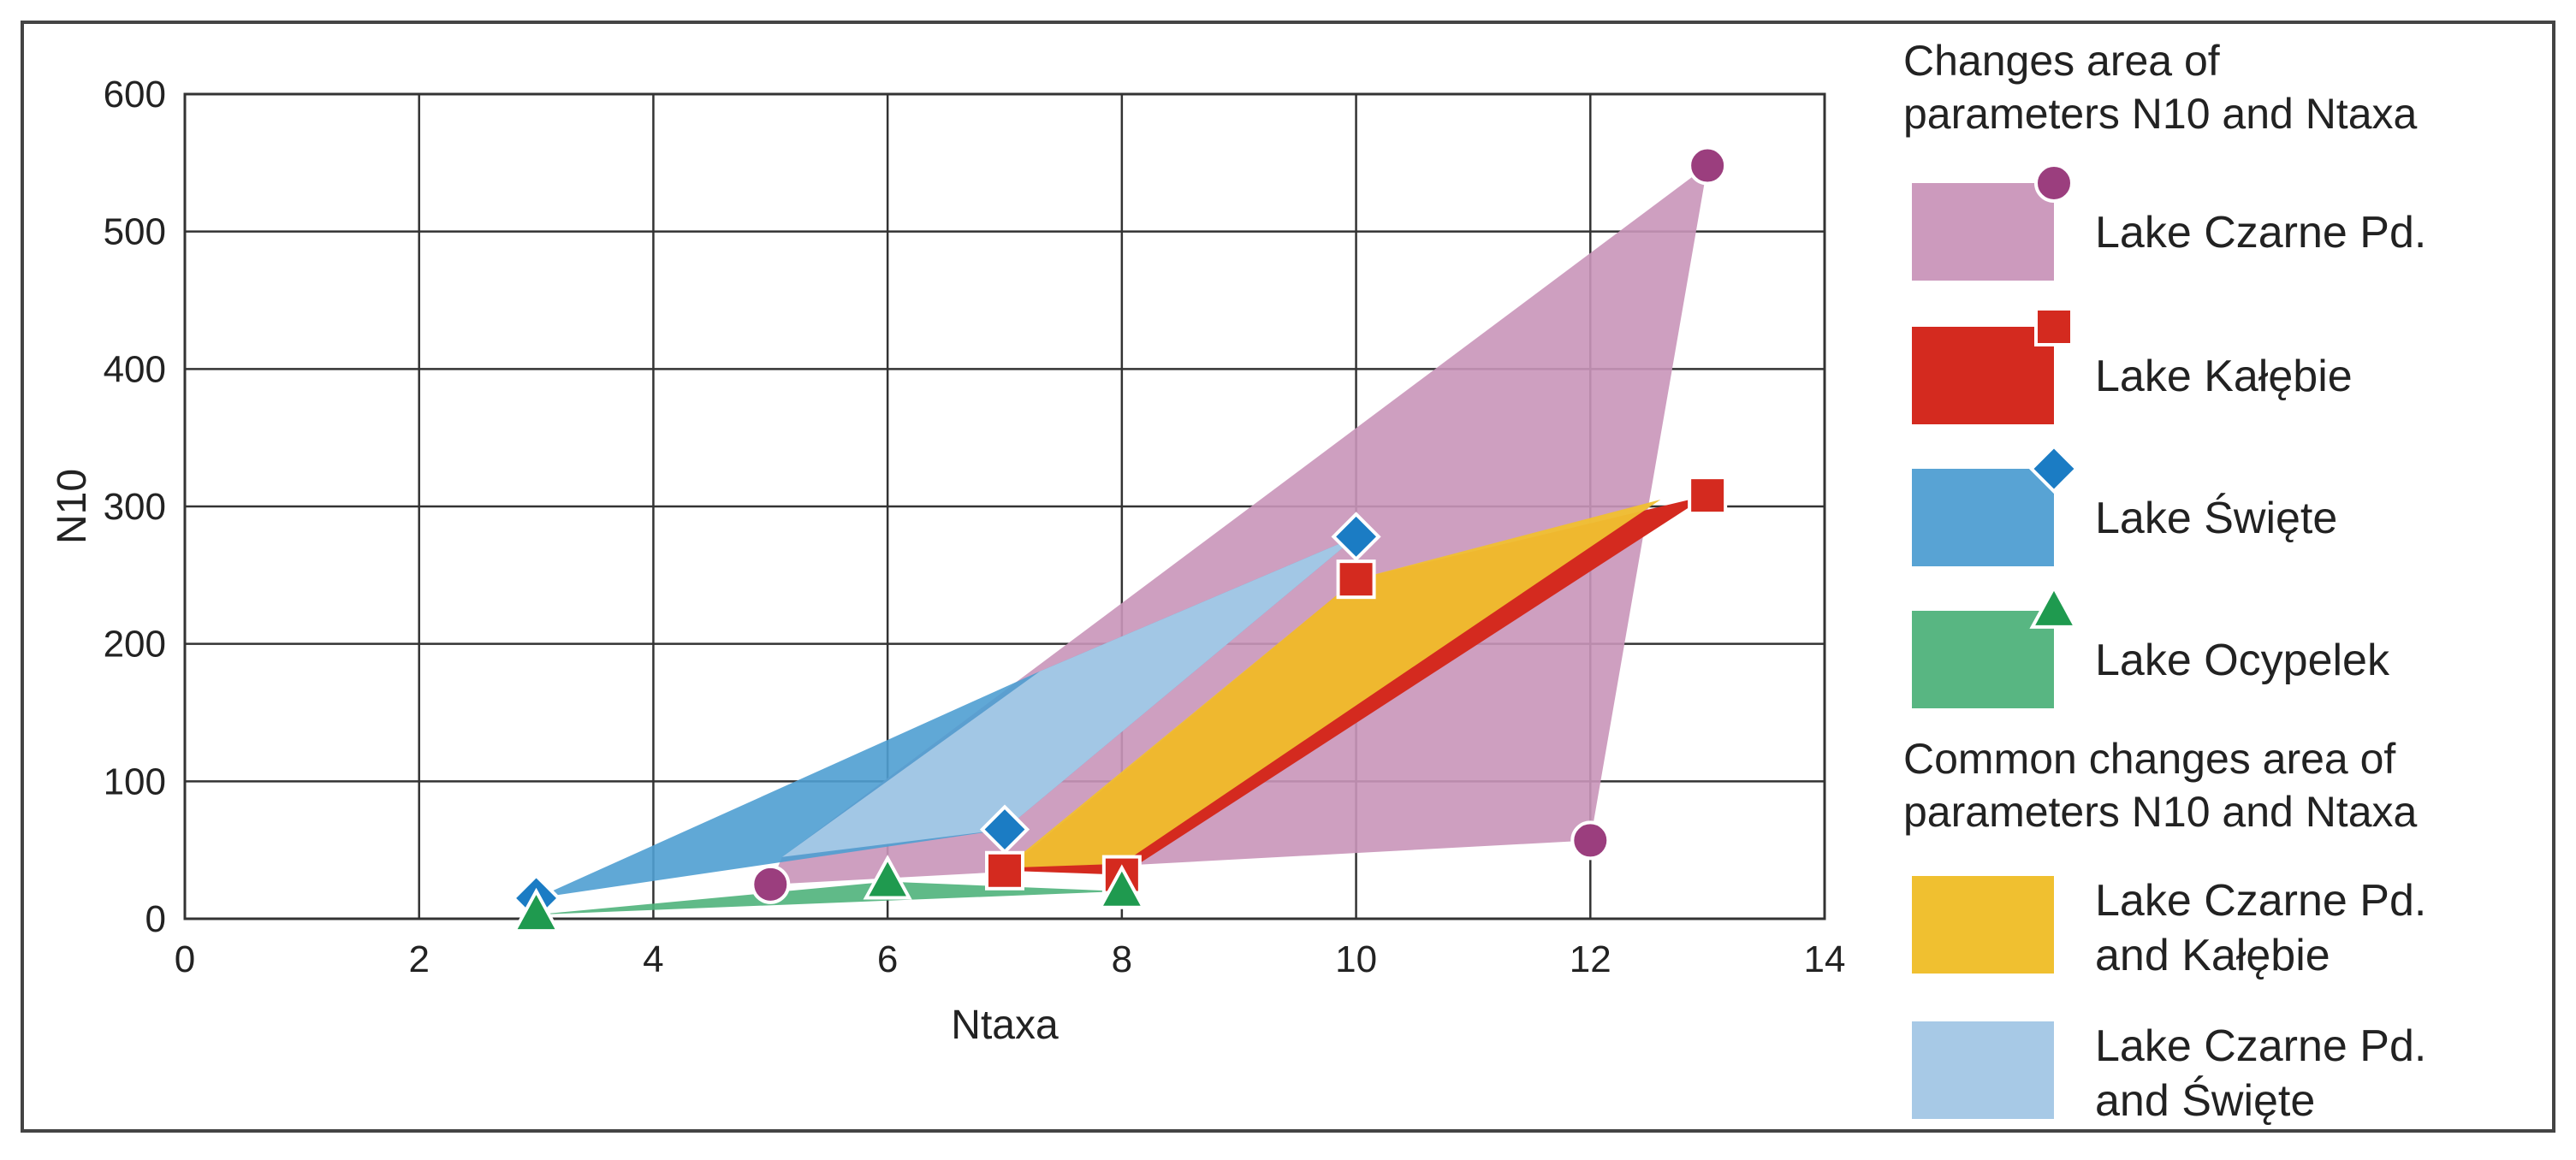  What do you see at coordinates (135, 645) in the screenshot?
I see `y-tick-label: 200` at bounding box center [135, 645].